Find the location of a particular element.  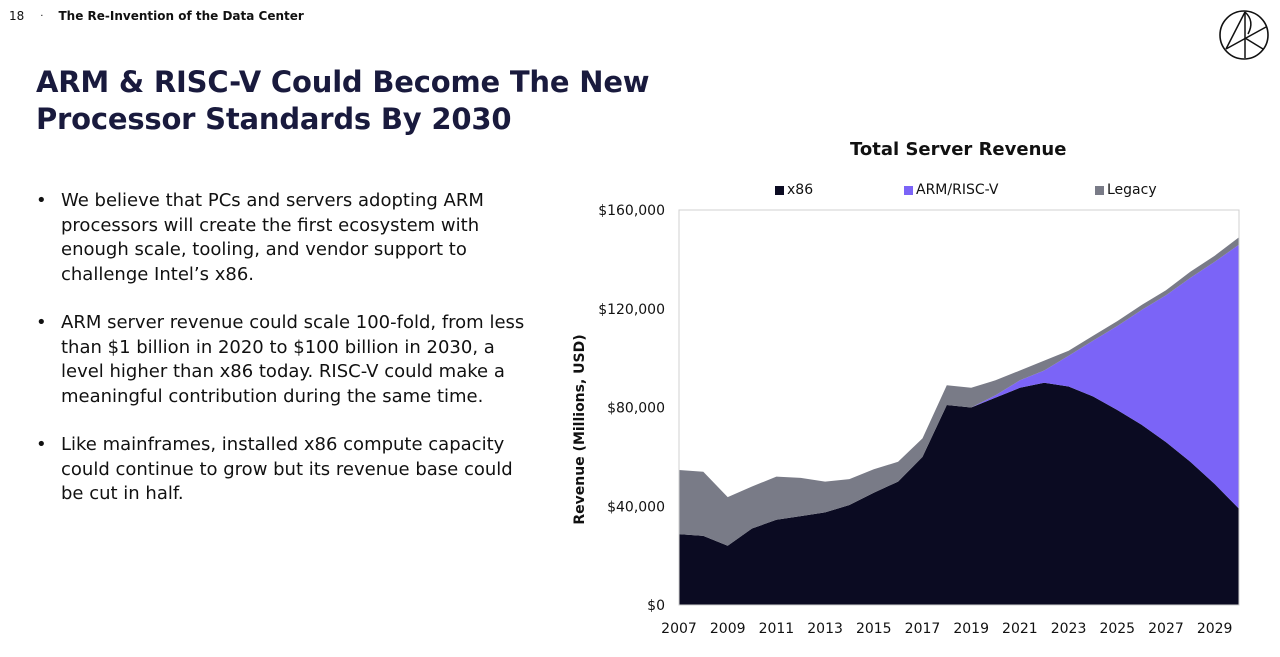

y-tick-label: $0 is located at coordinates (656, 606).